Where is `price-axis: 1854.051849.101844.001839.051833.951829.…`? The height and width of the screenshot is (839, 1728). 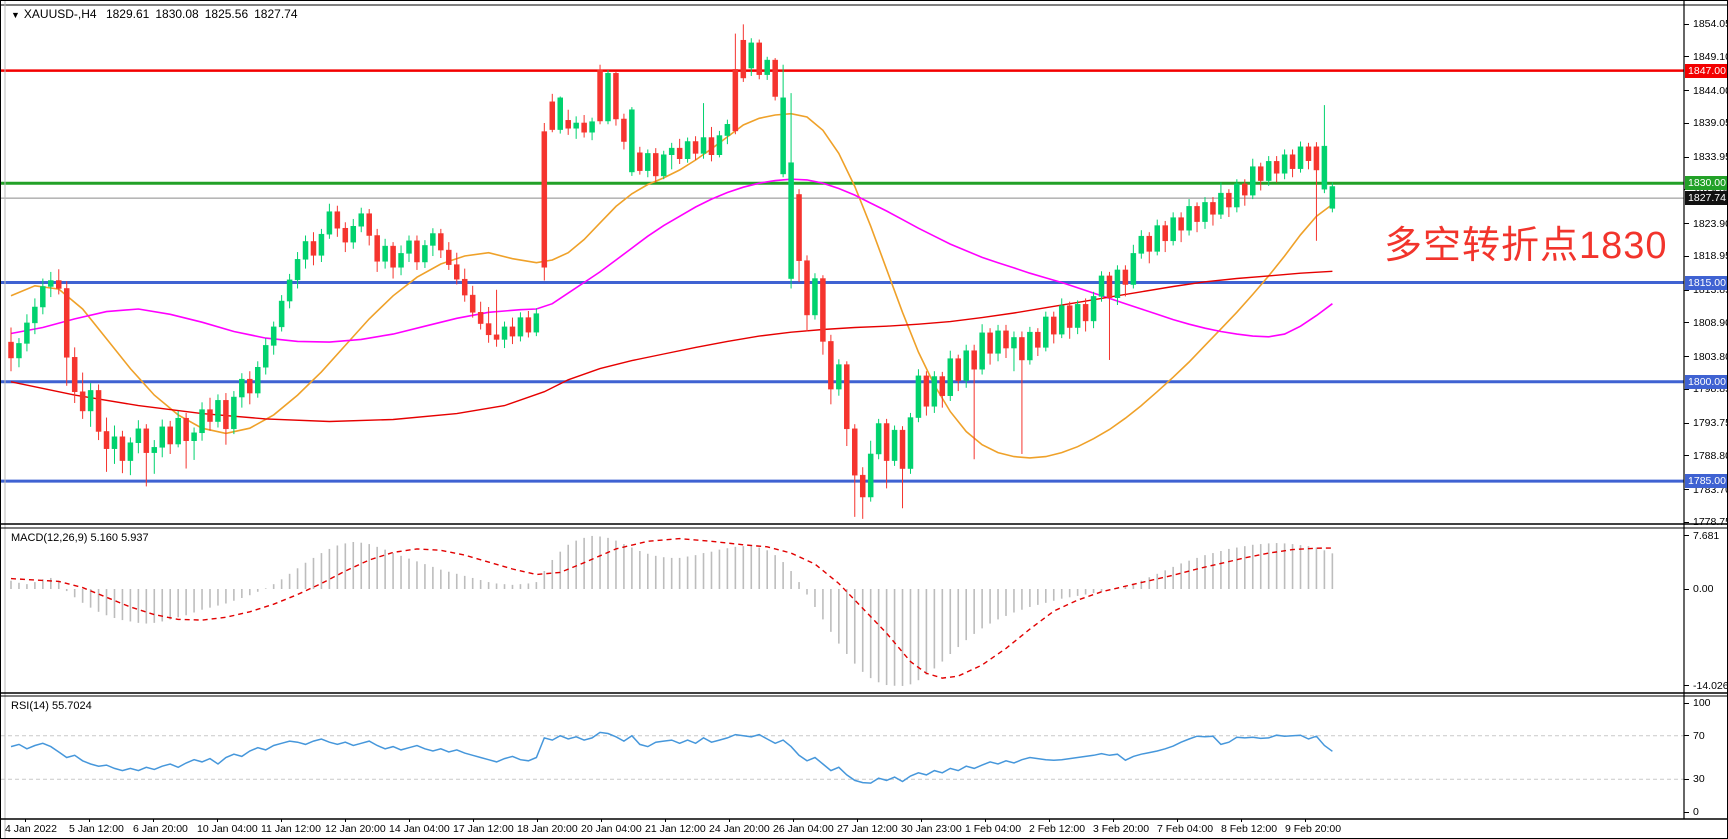 price-axis: 1854.051849.101844.001839.051833.951829.… is located at coordinates (1706, 410).